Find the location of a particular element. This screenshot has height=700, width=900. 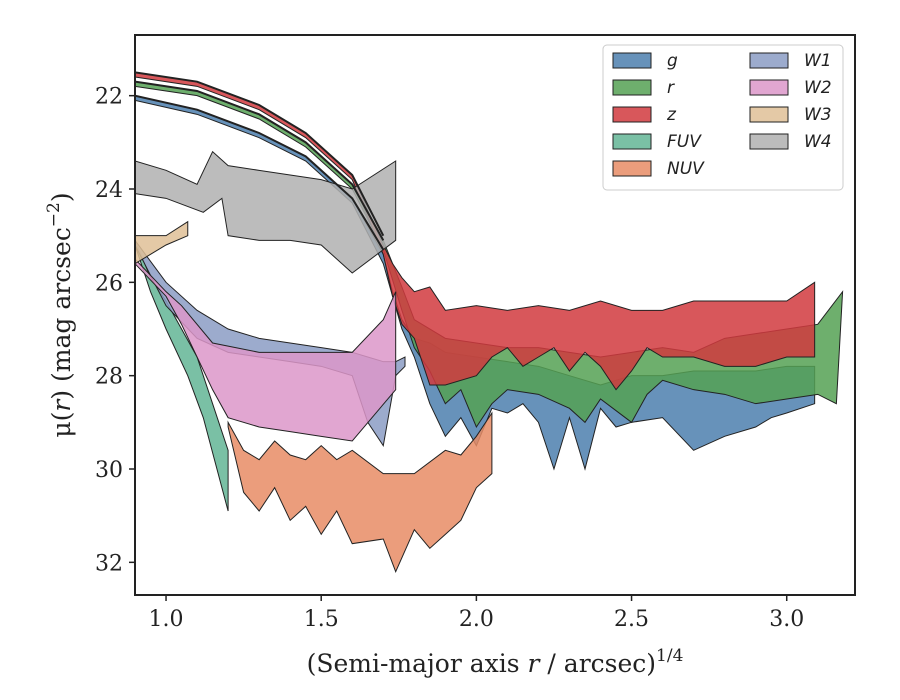

y-tick-label: 30 is located at coordinates (109, 470).